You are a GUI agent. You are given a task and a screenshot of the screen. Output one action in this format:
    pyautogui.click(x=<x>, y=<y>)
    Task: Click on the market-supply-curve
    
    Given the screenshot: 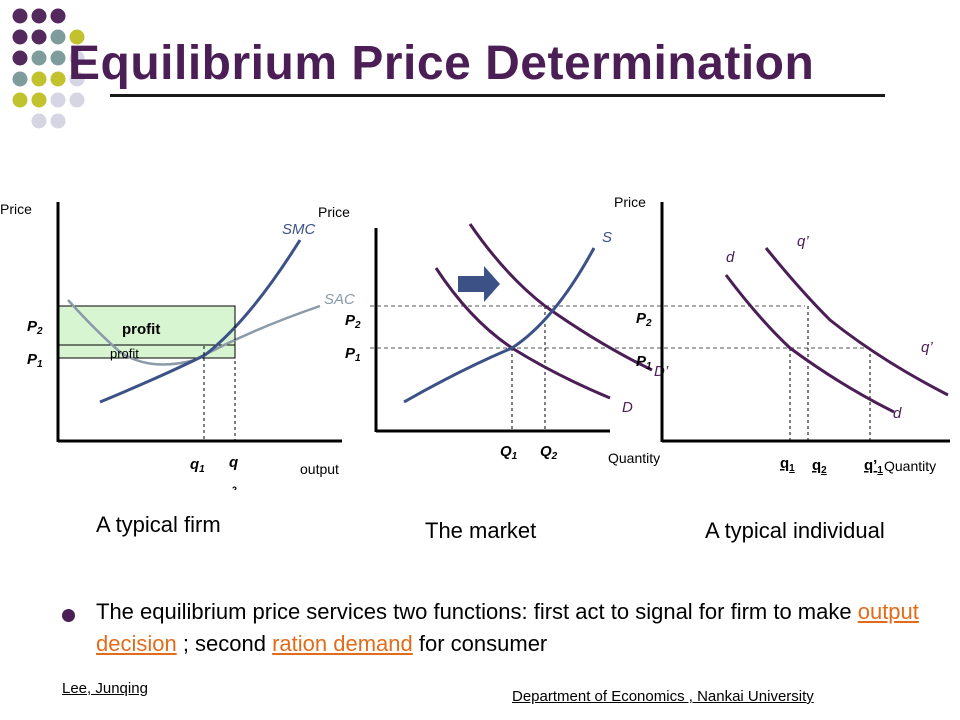 What is the action you would take?
    pyautogui.click(x=499, y=325)
    